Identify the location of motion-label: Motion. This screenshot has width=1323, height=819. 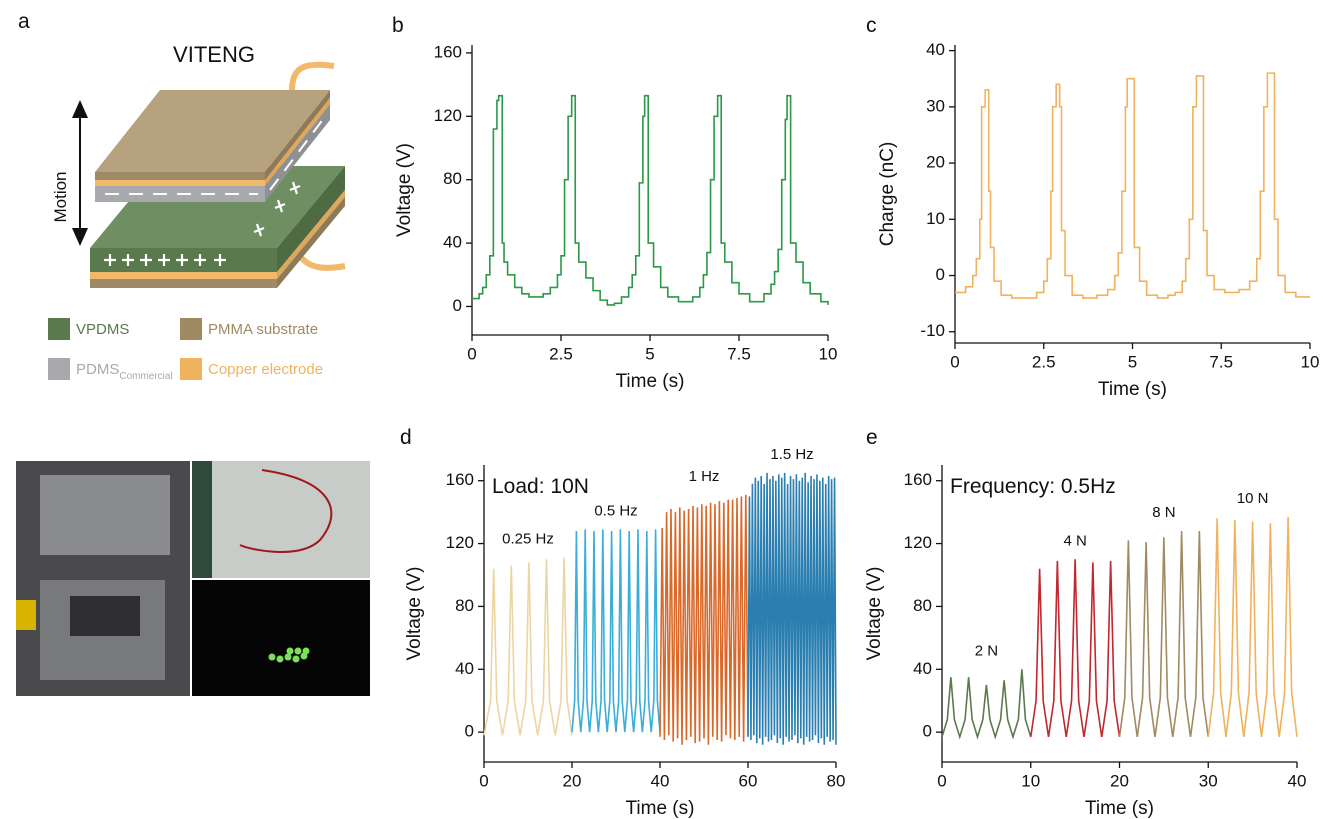
(60, 196).